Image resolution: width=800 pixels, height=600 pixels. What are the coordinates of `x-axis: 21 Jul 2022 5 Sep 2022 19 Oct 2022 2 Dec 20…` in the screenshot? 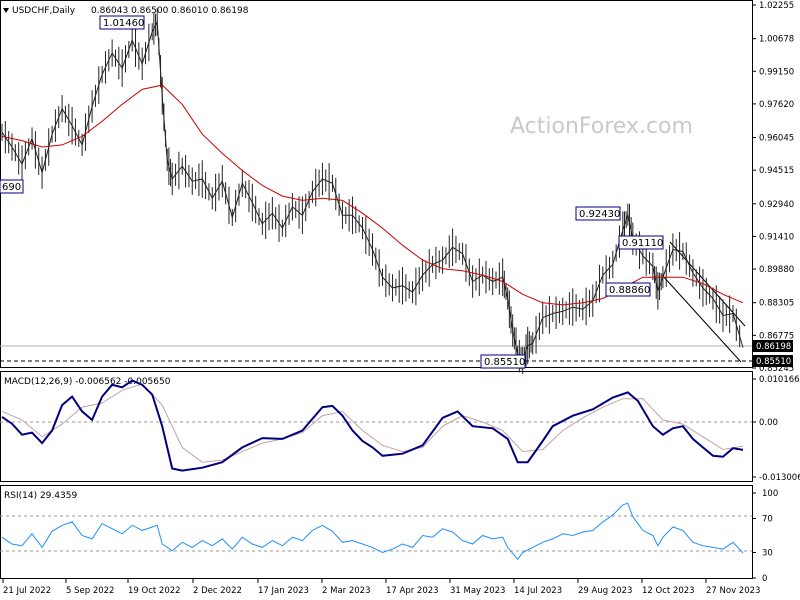 It's located at (381, 587).